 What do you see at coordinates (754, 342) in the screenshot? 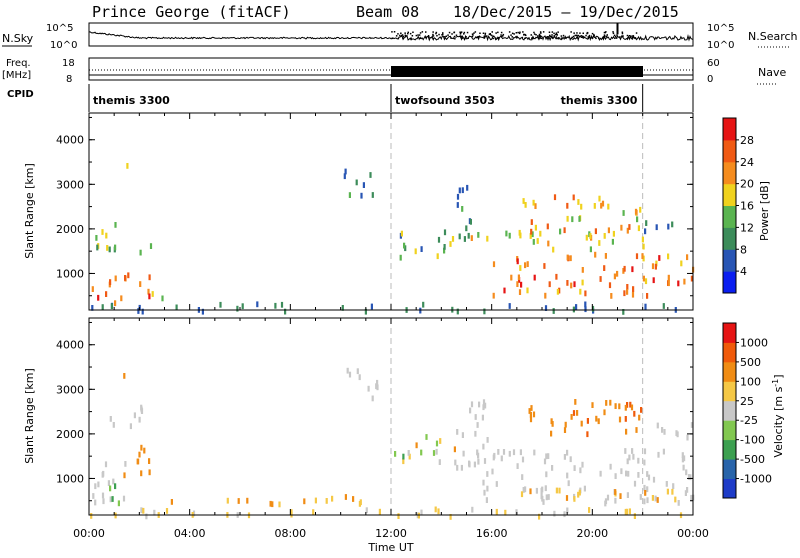
I see `colorbar-tick-label: 1000` at bounding box center [754, 342].